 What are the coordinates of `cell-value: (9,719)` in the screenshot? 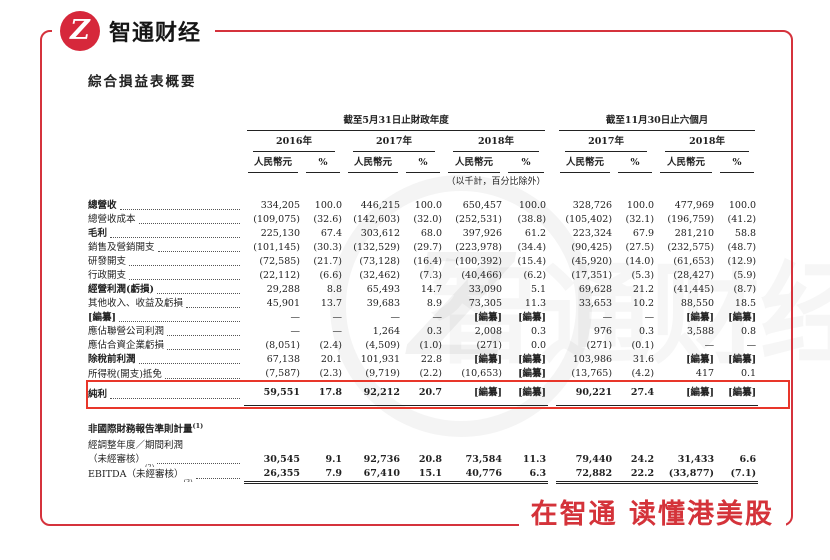 It's located at (382, 373).